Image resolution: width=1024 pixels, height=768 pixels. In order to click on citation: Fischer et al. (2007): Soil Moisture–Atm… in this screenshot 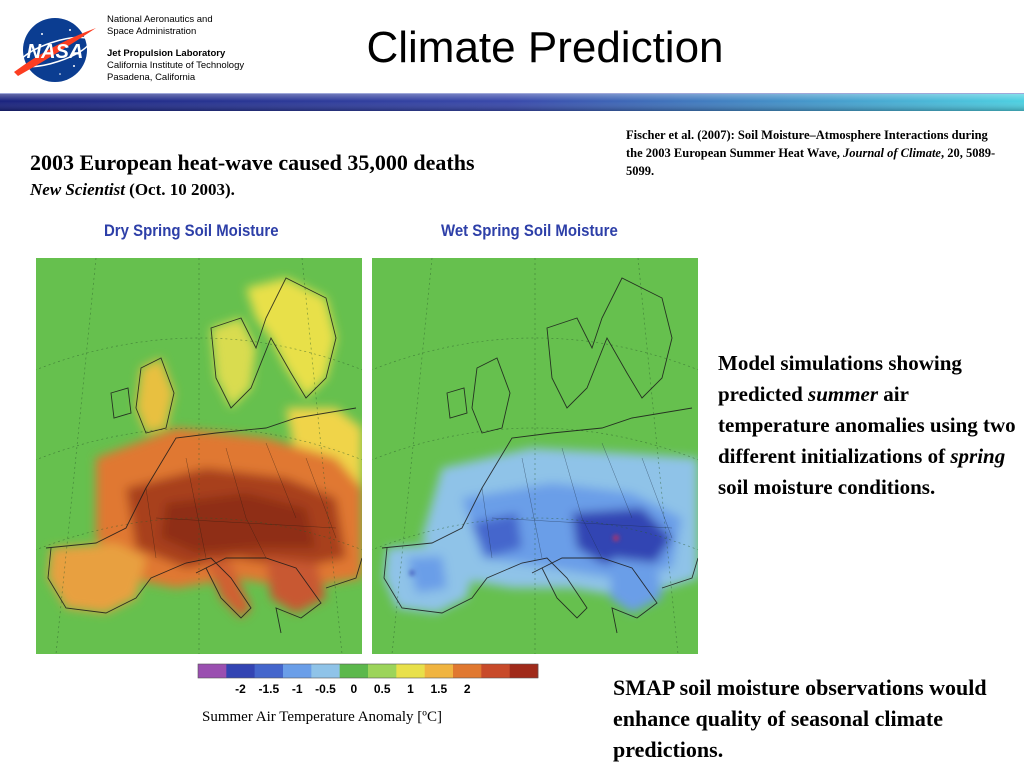, I will do `click(816, 153)`.